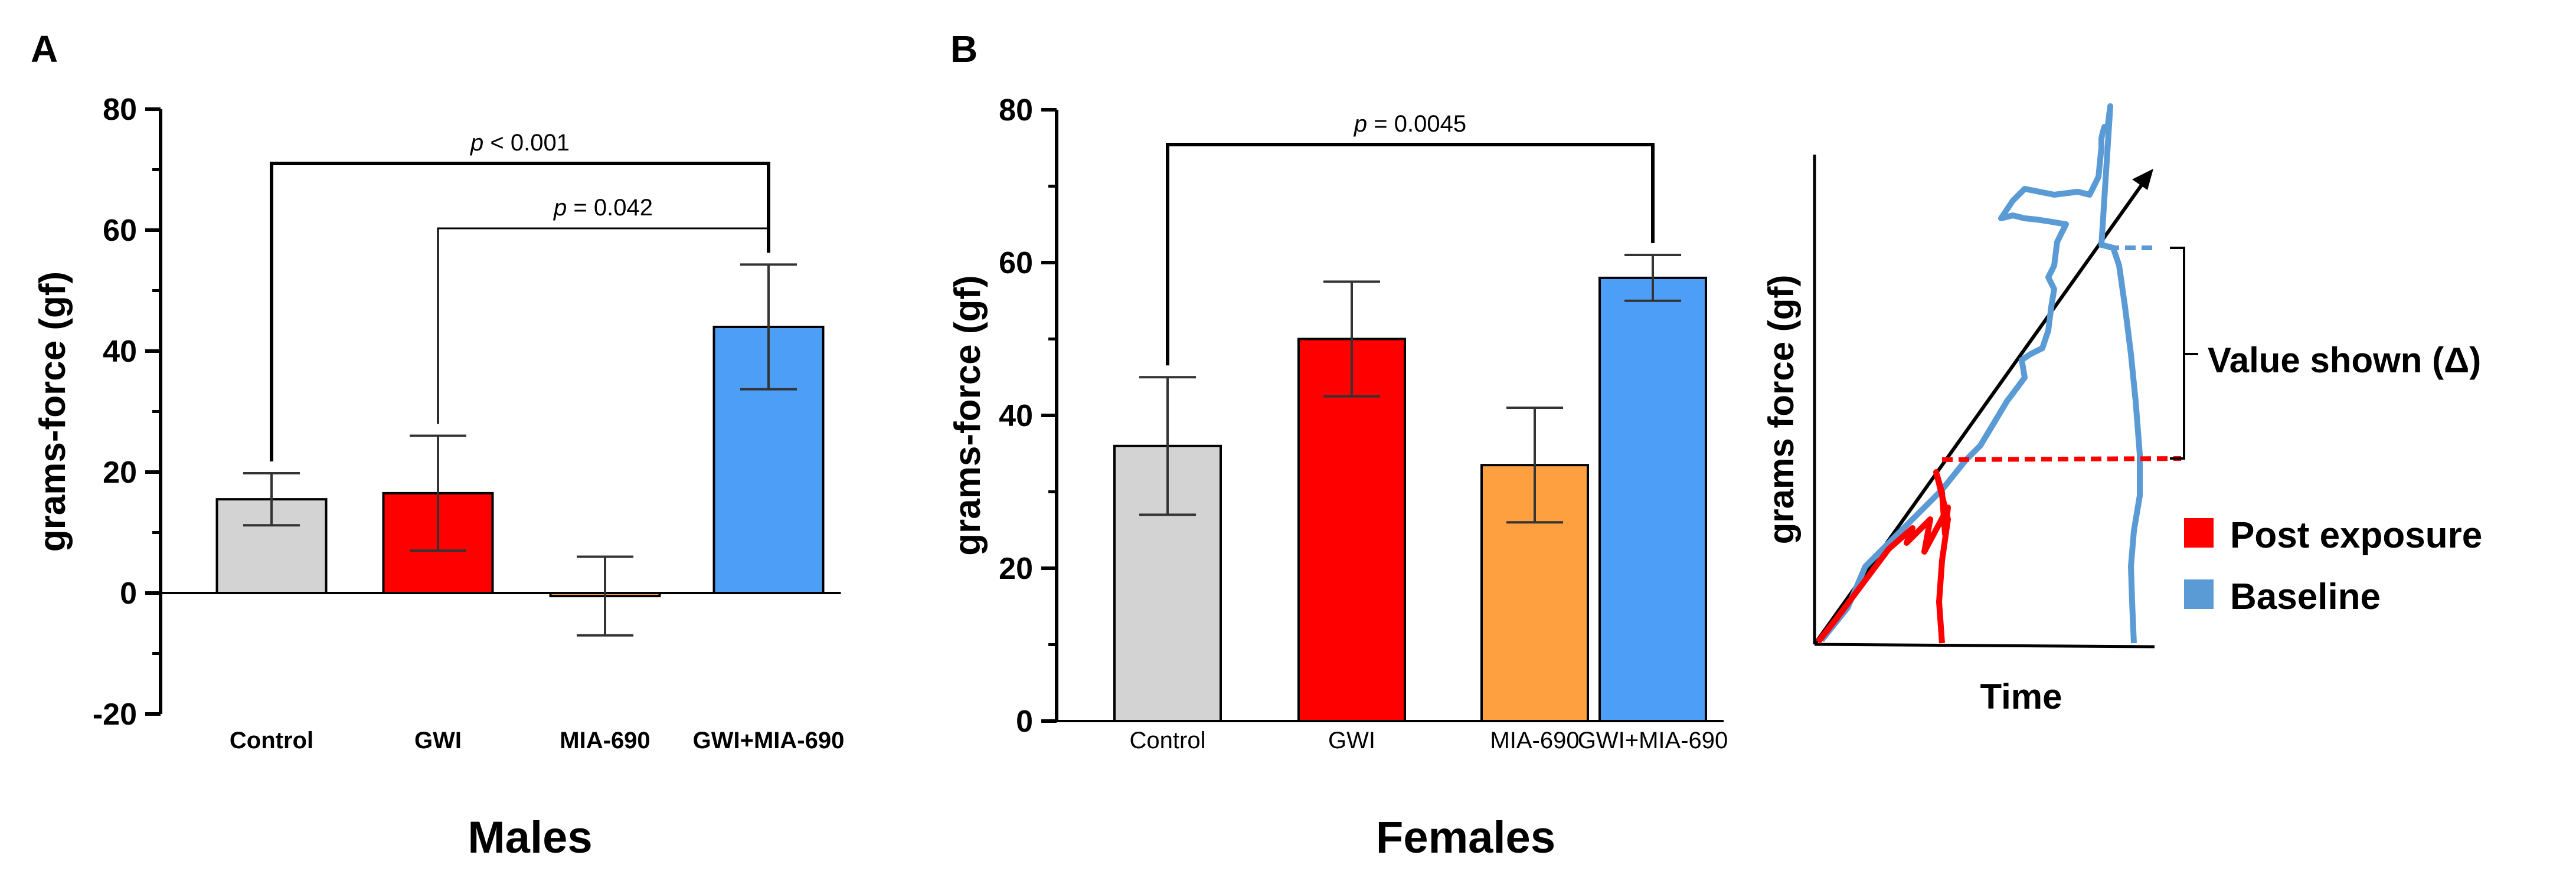  Describe the element at coordinates (1360, 124) in the screenshot. I see `panel-b-p-symbol: p` at that location.